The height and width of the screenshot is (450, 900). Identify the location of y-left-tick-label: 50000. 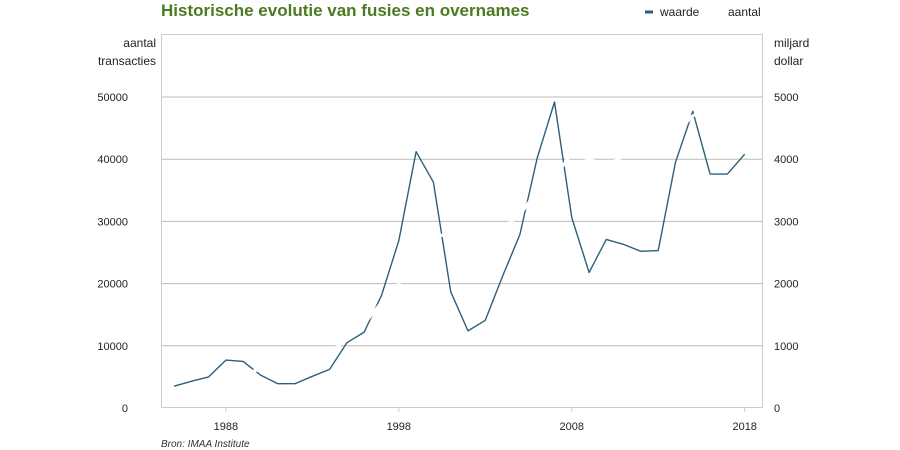
(112, 98).